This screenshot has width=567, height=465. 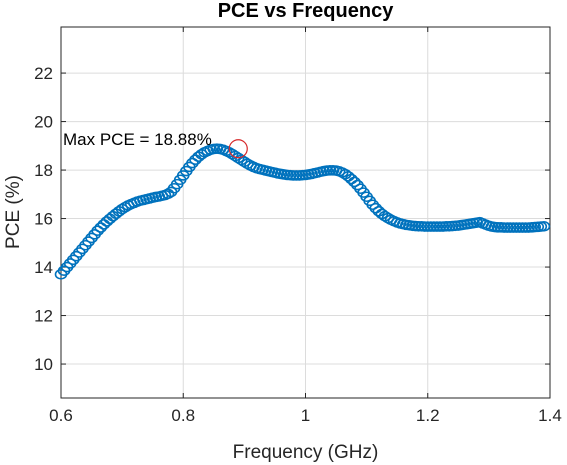 I want to click on y-tick-label: 22, so click(x=43, y=73).